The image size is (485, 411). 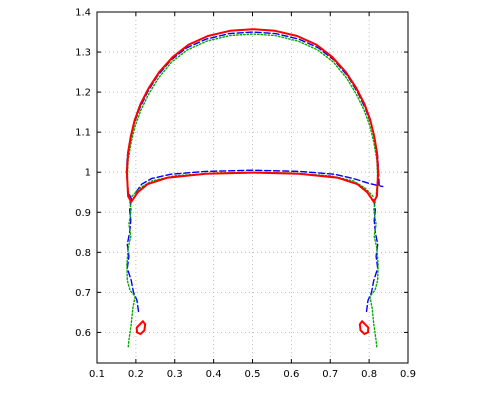 What do you see at coordinates (291, 374) in the screenshot?
I see `x-tick-label: 0.6` at bounding box center [291, 374].